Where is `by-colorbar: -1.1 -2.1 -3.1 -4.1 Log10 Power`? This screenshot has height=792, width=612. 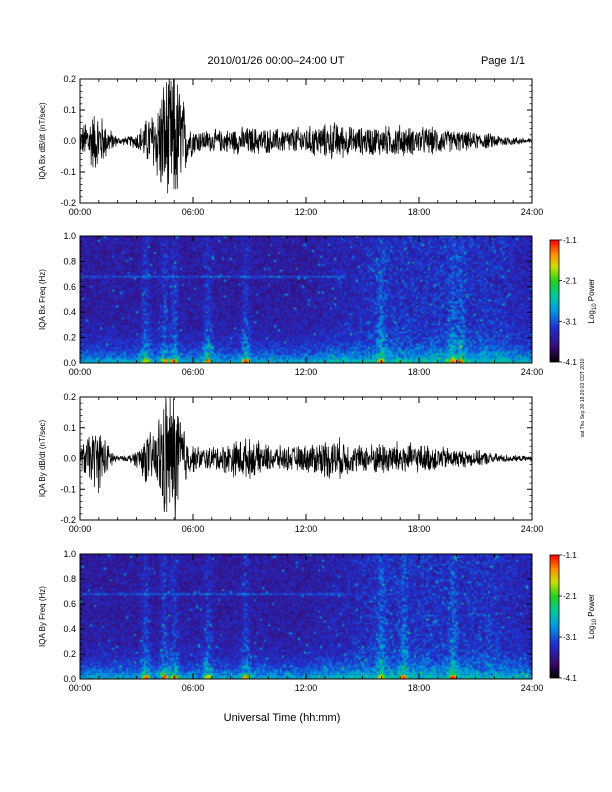 by-colorbar: -1.1 -2.1 -3.1 -4.1 Log10 Power is located at coordinates (573, 617).